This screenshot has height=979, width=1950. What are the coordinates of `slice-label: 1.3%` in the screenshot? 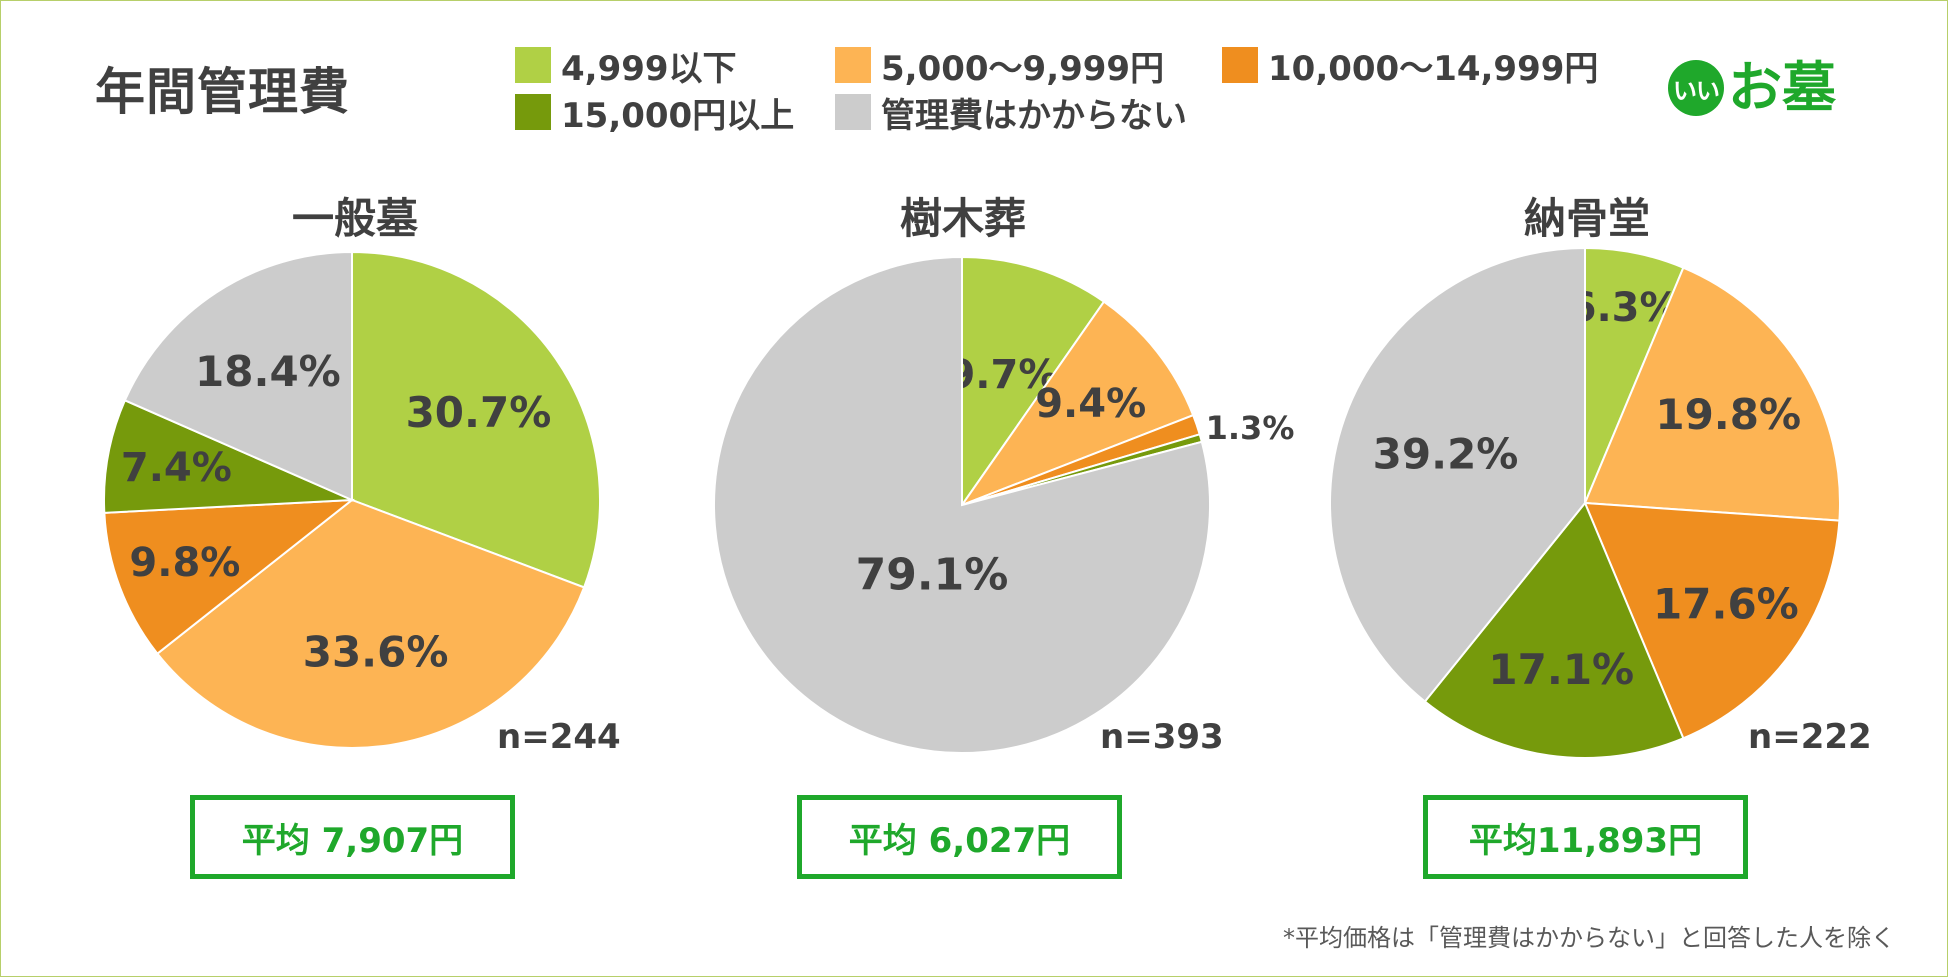 It's located at (1250, 428).